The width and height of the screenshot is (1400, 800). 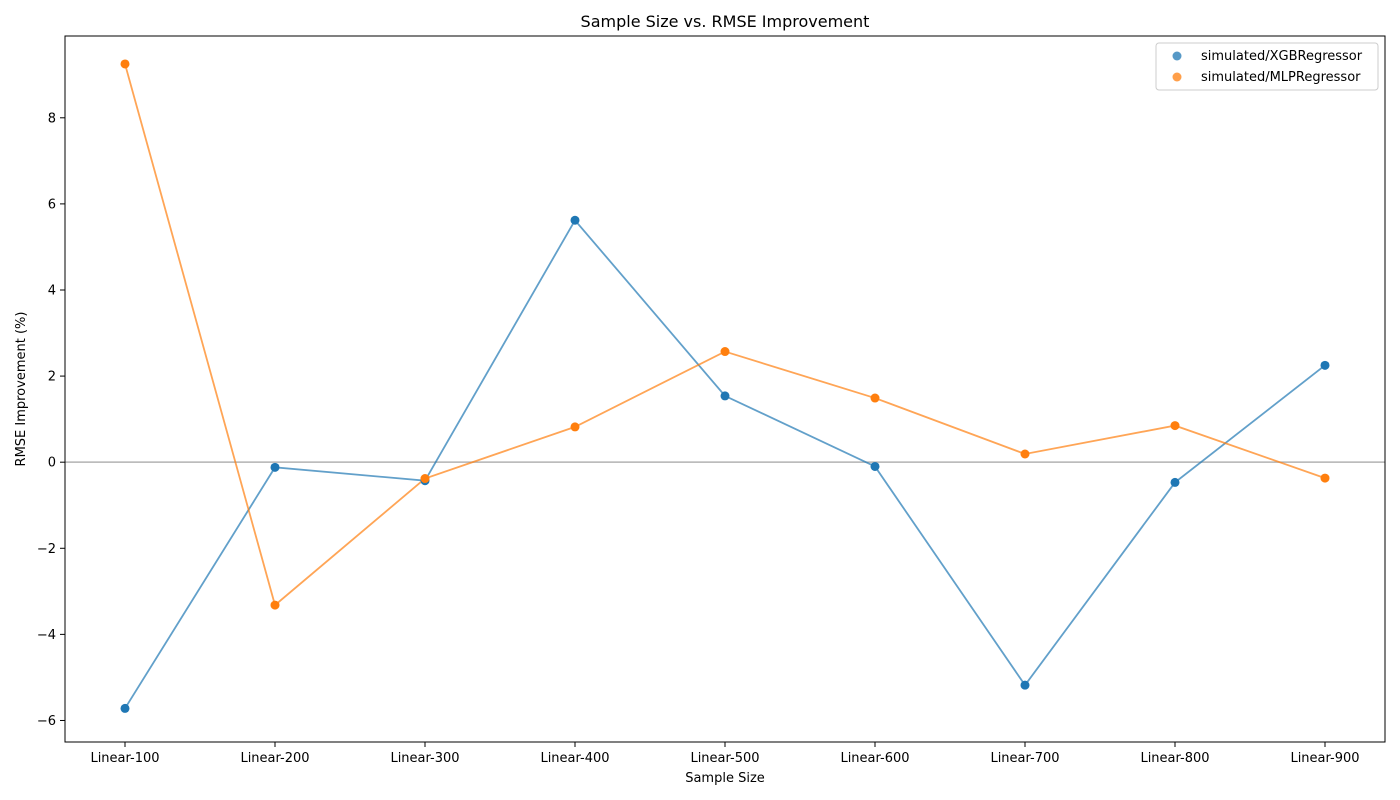 I want to click on y-axis-title: RMSE Improvement (%), so click(x=21, y=389).